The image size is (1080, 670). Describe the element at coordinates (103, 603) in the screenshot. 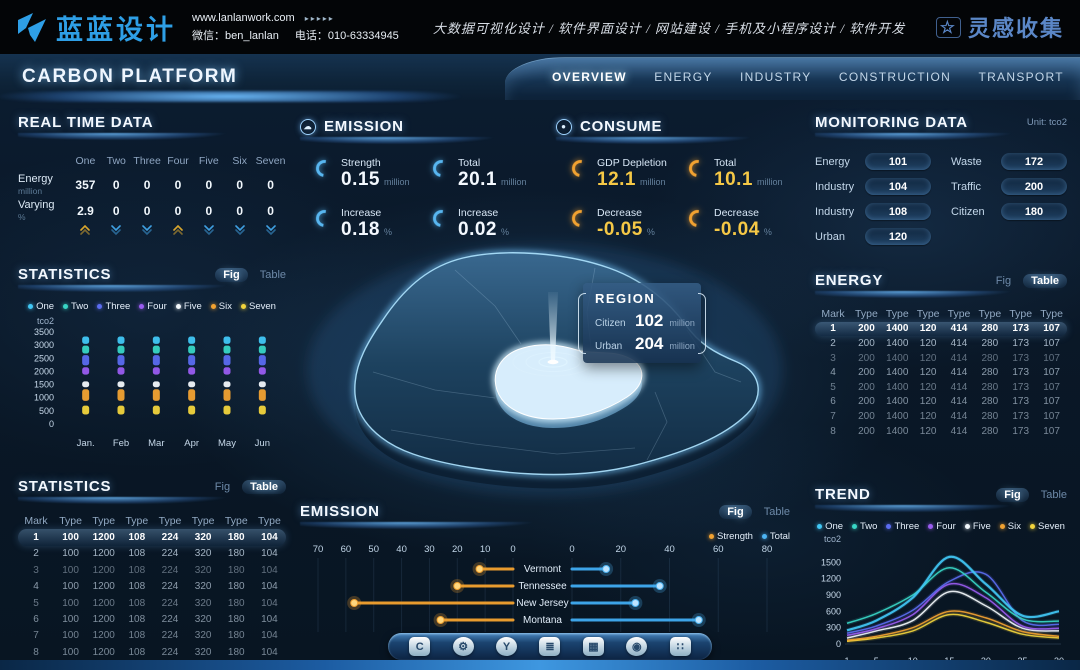

I see `table-cell: 1200` at that location.